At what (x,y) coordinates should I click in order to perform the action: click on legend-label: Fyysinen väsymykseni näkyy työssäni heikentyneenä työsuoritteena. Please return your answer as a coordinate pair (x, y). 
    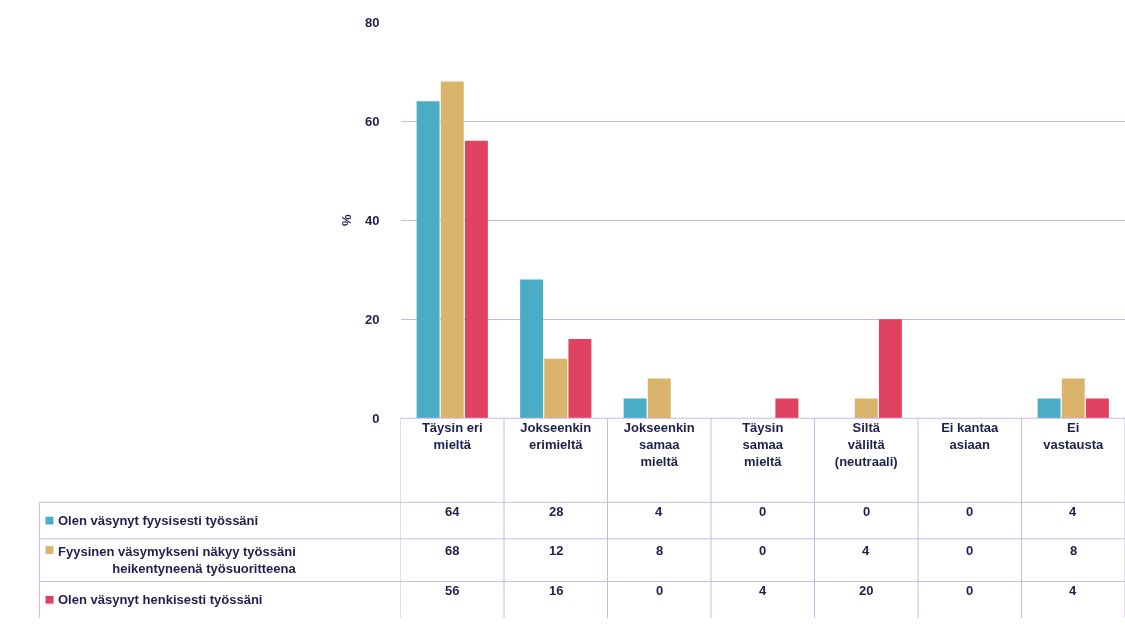
    Looking at the image, I should click on (177, 560).